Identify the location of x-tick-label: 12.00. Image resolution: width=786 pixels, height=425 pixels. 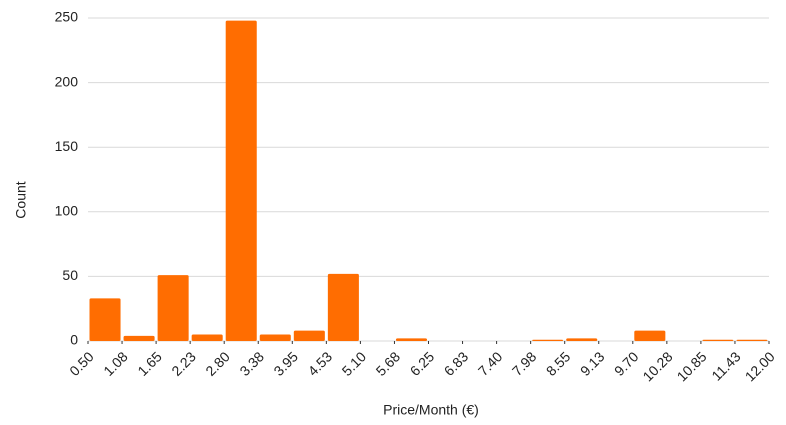
(760, 366).